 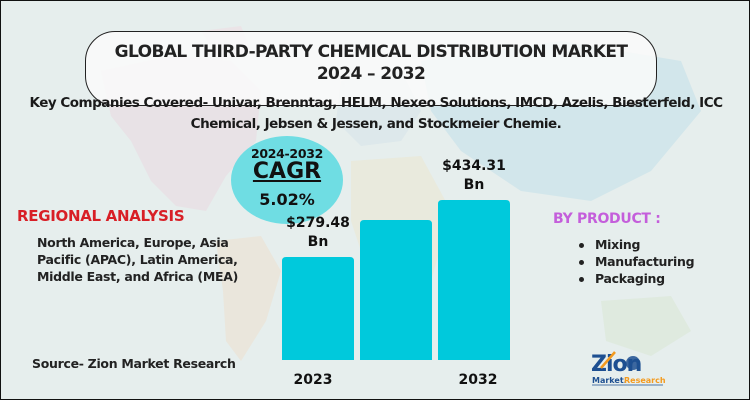 I want to click on product-item: Mixing, so click(x=635, y=244).